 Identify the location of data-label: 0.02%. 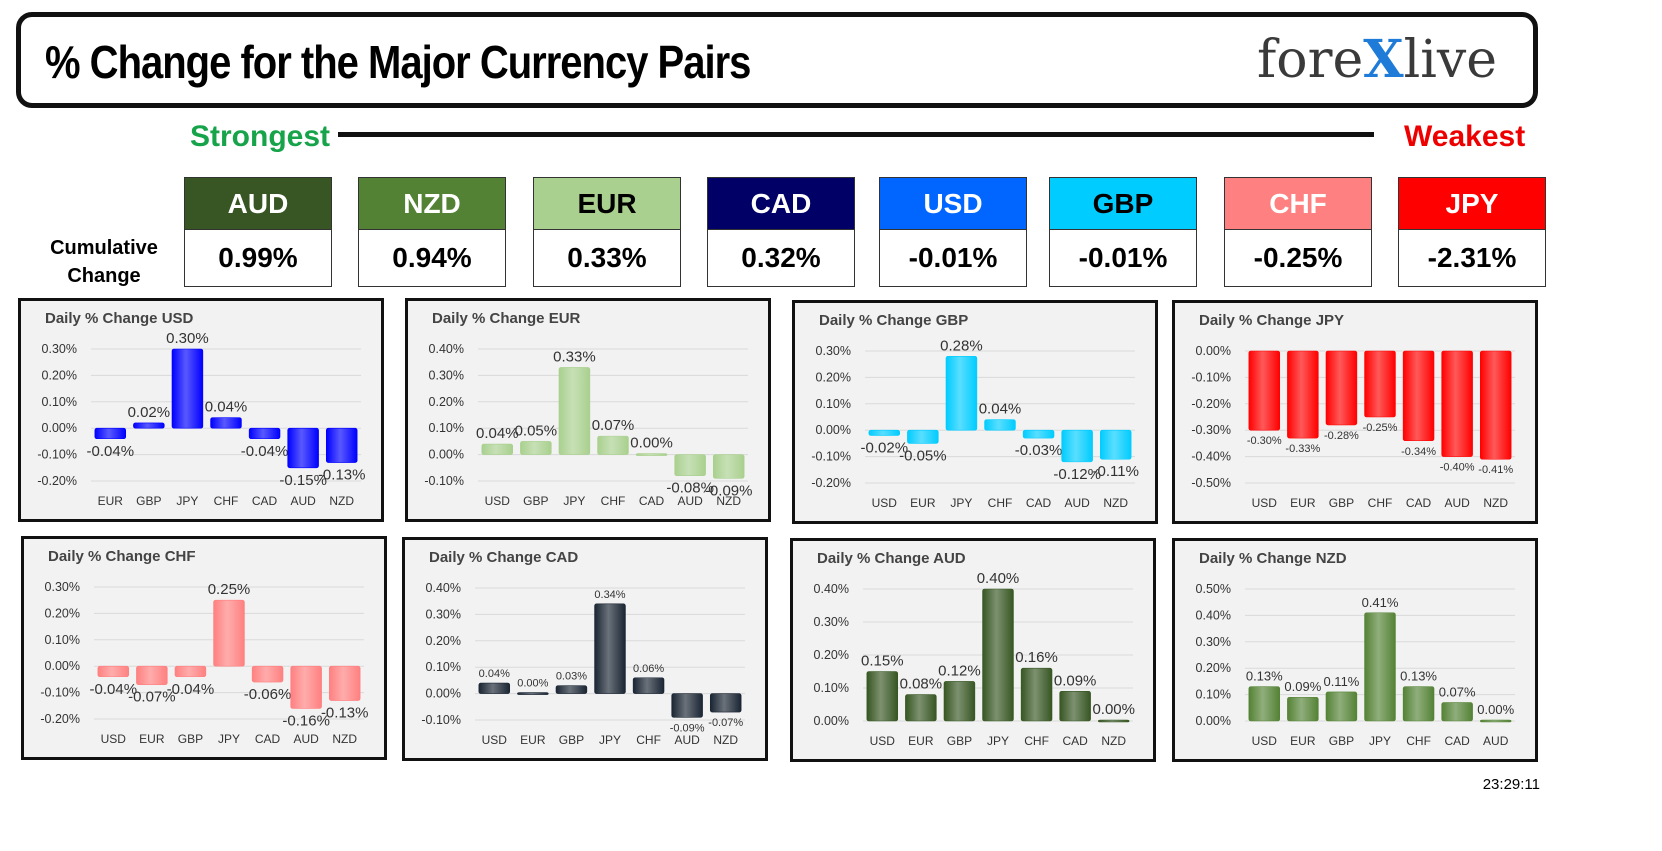
(149, 412).